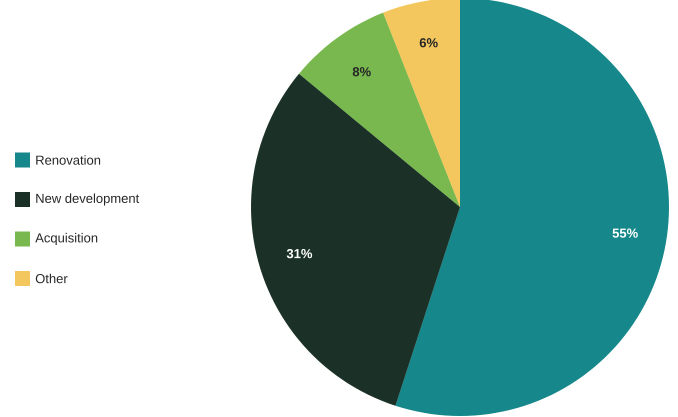  What do you see at coordinates (66, 239) in the screenshot?
I see `legend-label: Acquisition` at bounding box center [66, 239].